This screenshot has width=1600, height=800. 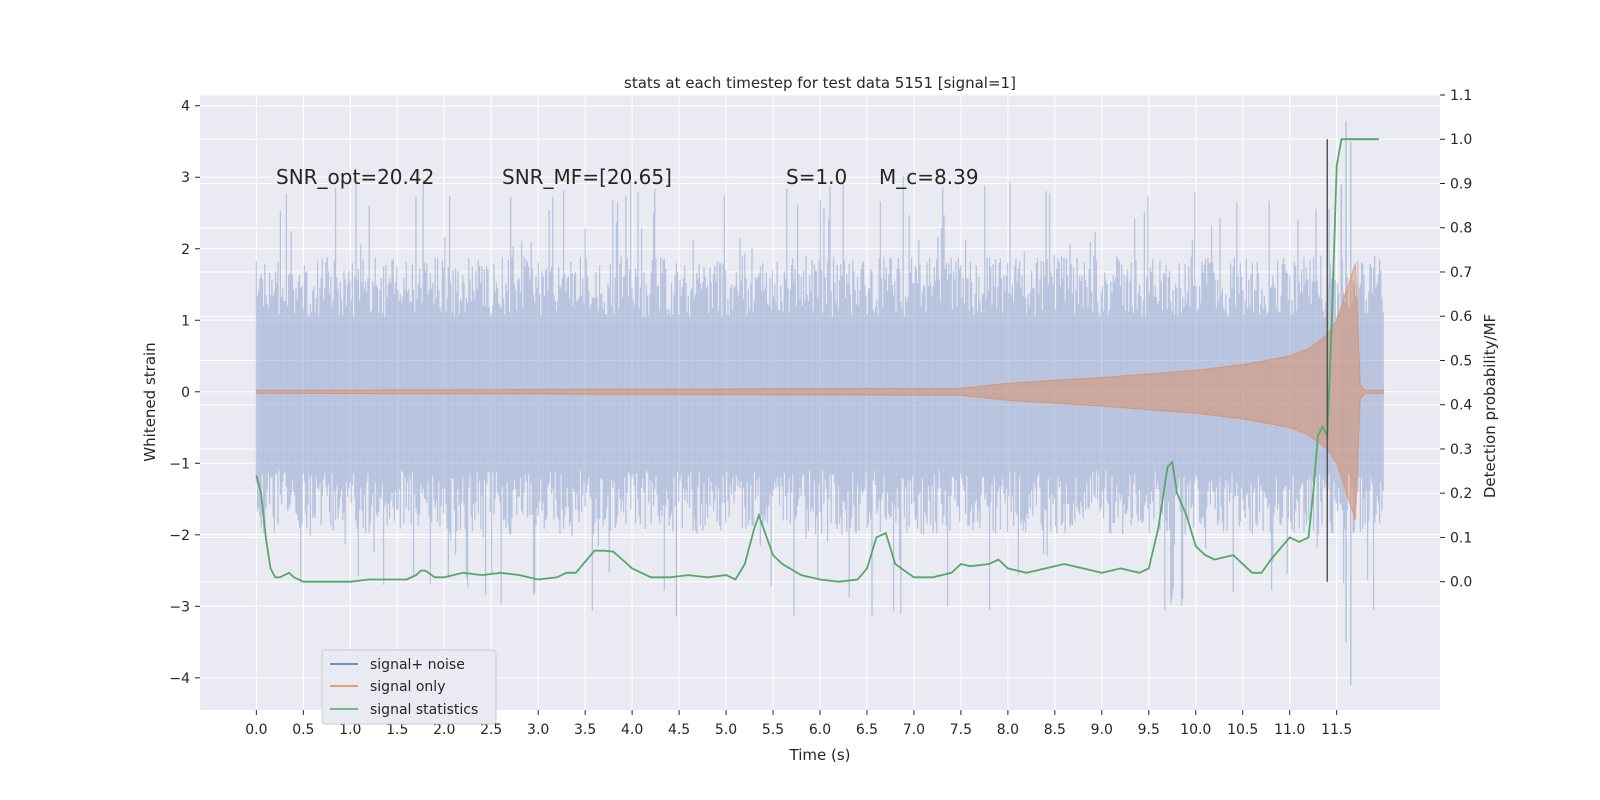 I want to click on x-tick-label: 11.0, so click(x=1289, y=730).